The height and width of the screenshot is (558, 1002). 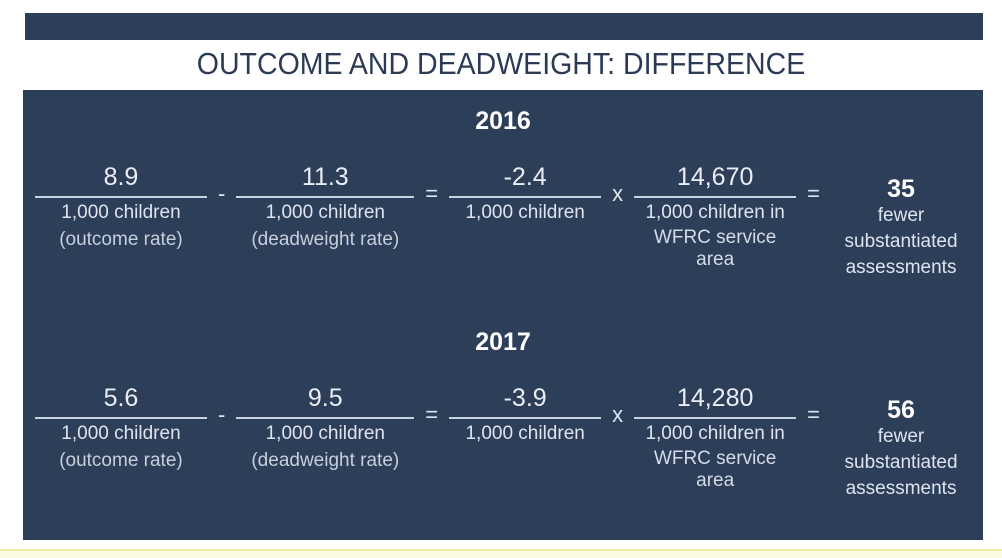 What do you see at coordinates (901, 449) in the screenshot?
I see `result-block-2017: 56 fewer substantiated assessments` at bounding box center [901, 449].